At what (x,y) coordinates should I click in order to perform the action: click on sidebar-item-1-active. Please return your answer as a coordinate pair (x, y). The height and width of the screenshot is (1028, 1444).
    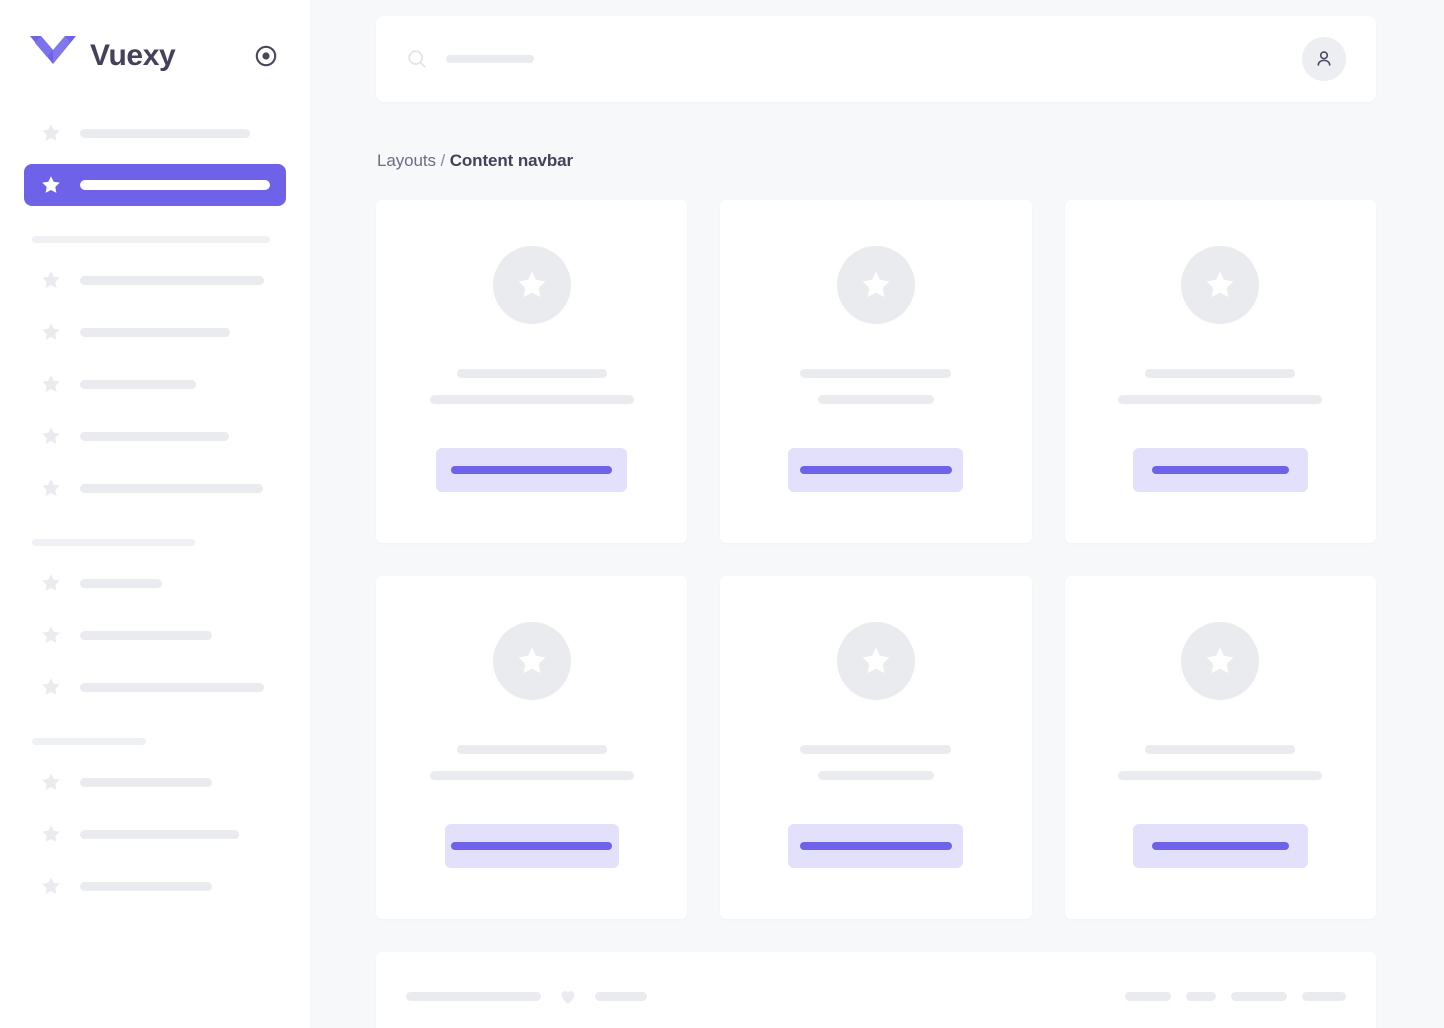
    Looking at the image, I should click on (155, 185).